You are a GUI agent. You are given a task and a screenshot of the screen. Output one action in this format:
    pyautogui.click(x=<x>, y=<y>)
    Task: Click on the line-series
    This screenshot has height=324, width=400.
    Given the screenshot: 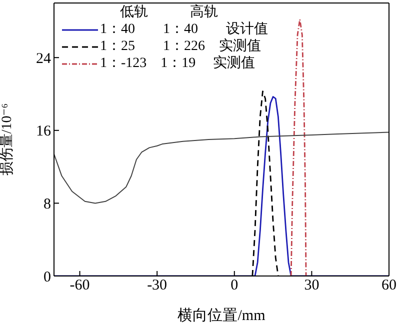 What is the action you would take?
    pyautogui.click(x=298, y=147)
    